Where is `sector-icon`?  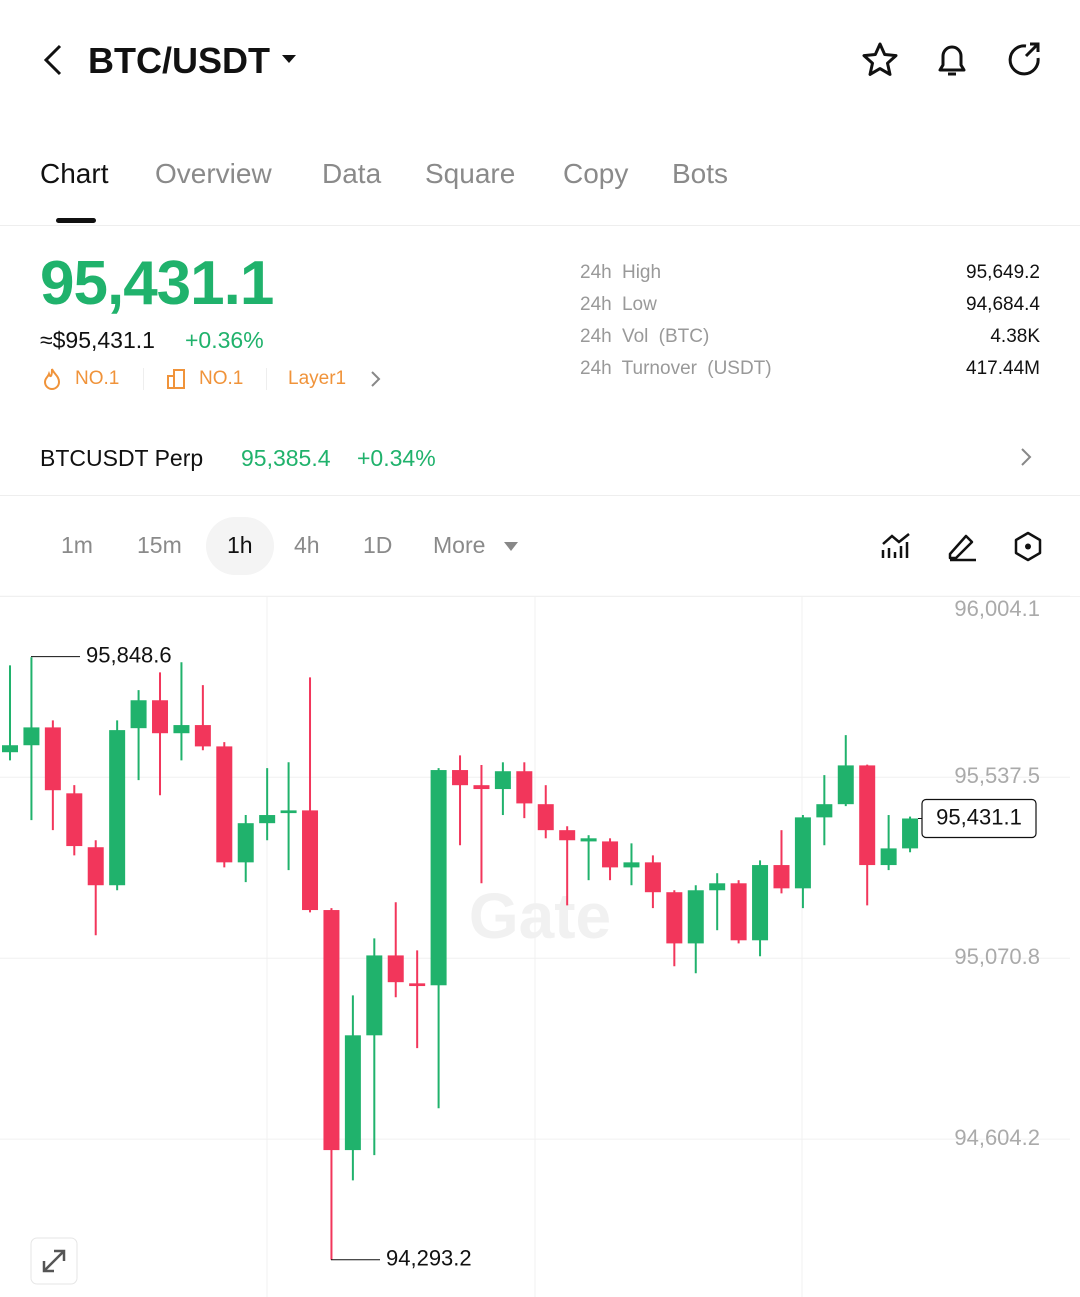
sector-icon is located at coordinates (176, 379).